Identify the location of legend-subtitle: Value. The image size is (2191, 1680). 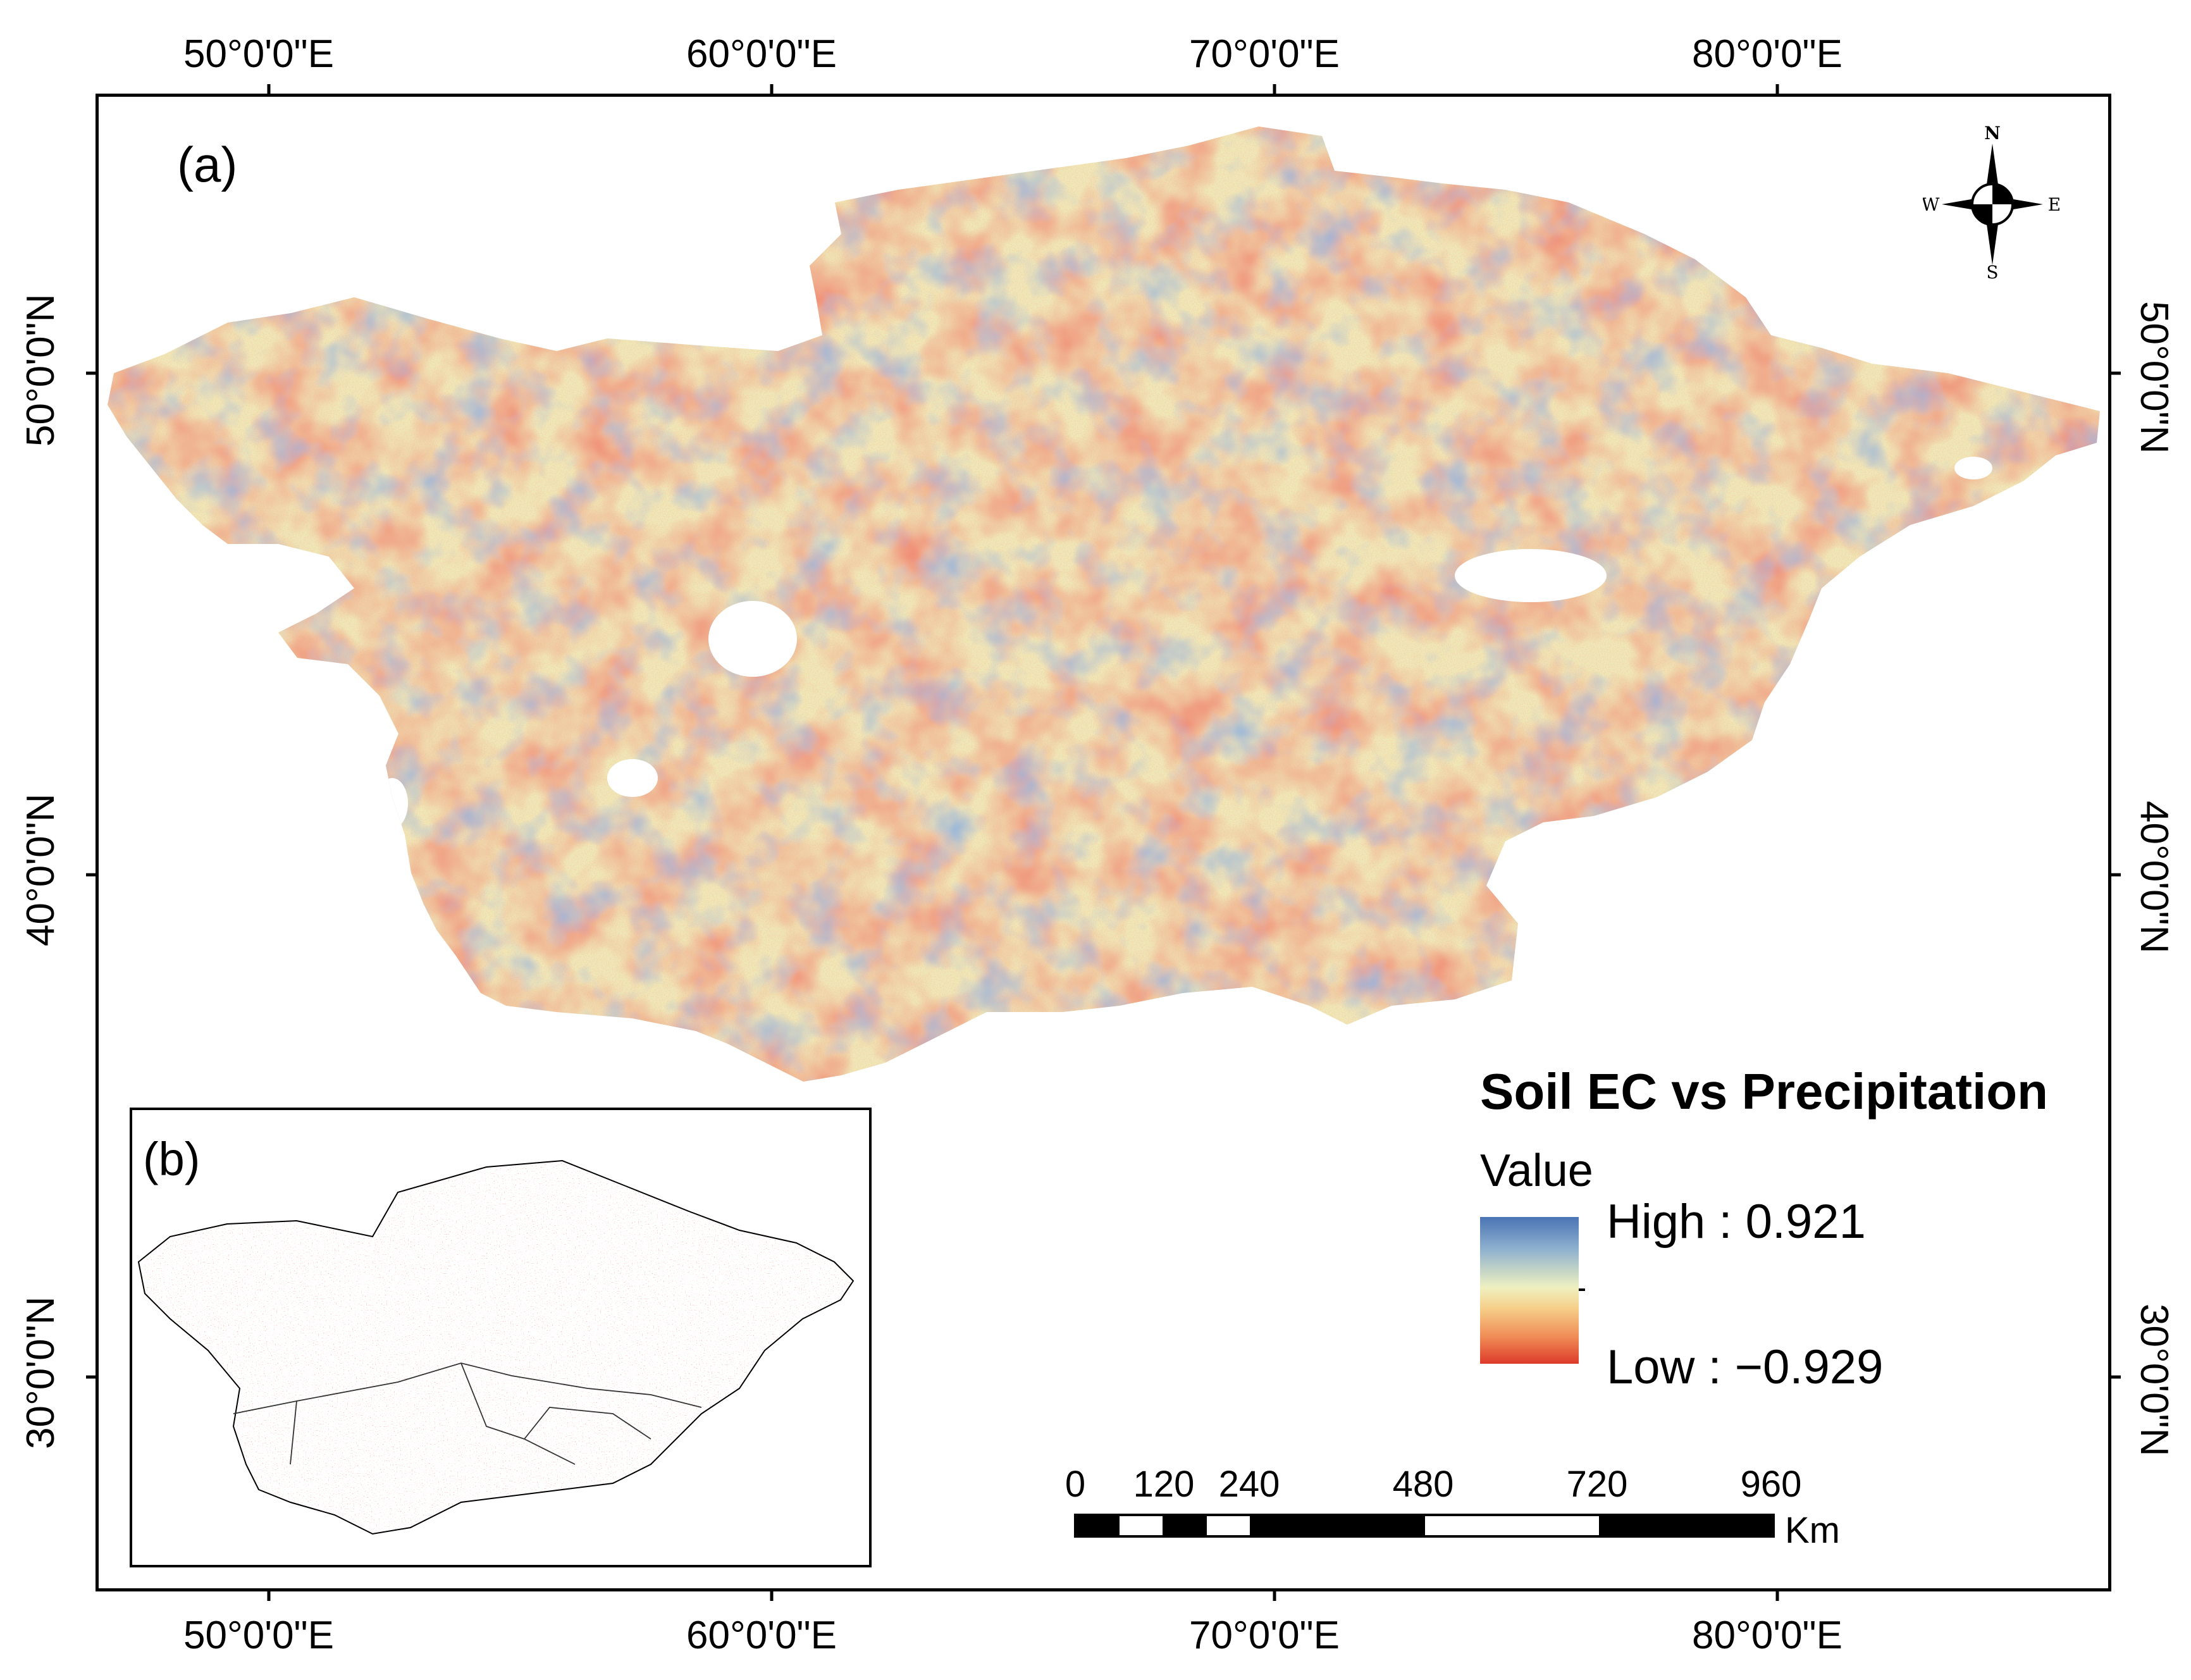
(1536, 1171).